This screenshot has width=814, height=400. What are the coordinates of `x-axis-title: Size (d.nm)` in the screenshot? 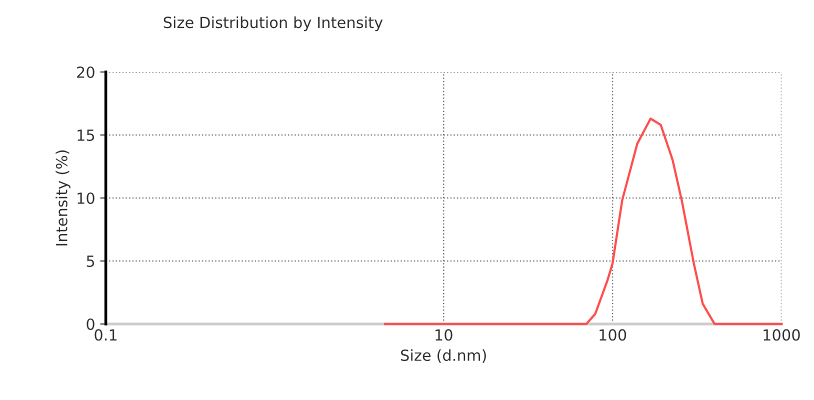 It's located at (443, 356).